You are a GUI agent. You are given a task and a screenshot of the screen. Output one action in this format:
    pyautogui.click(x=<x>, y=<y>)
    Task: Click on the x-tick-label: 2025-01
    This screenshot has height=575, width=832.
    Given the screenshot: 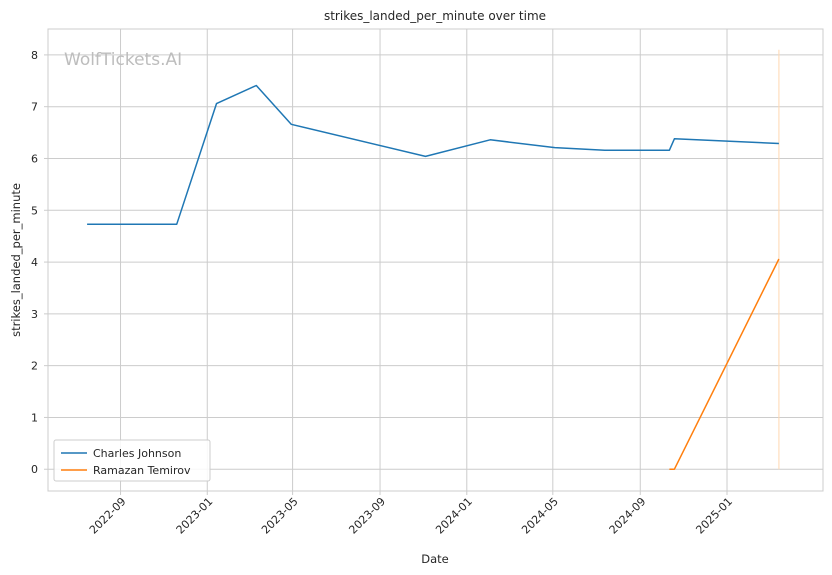 What is the action you would take?
    pyautogui.click(x=714, y=516)
    